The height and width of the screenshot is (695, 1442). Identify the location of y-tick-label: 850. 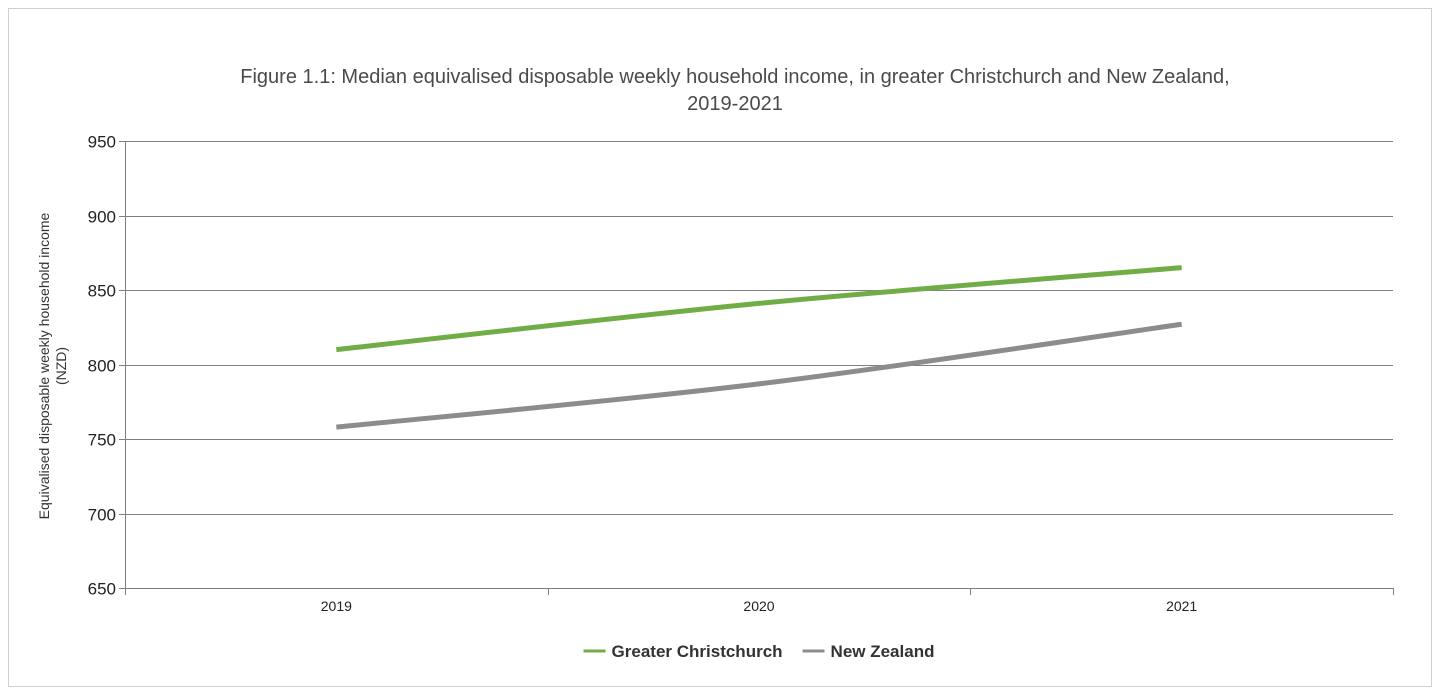
(102, 291).